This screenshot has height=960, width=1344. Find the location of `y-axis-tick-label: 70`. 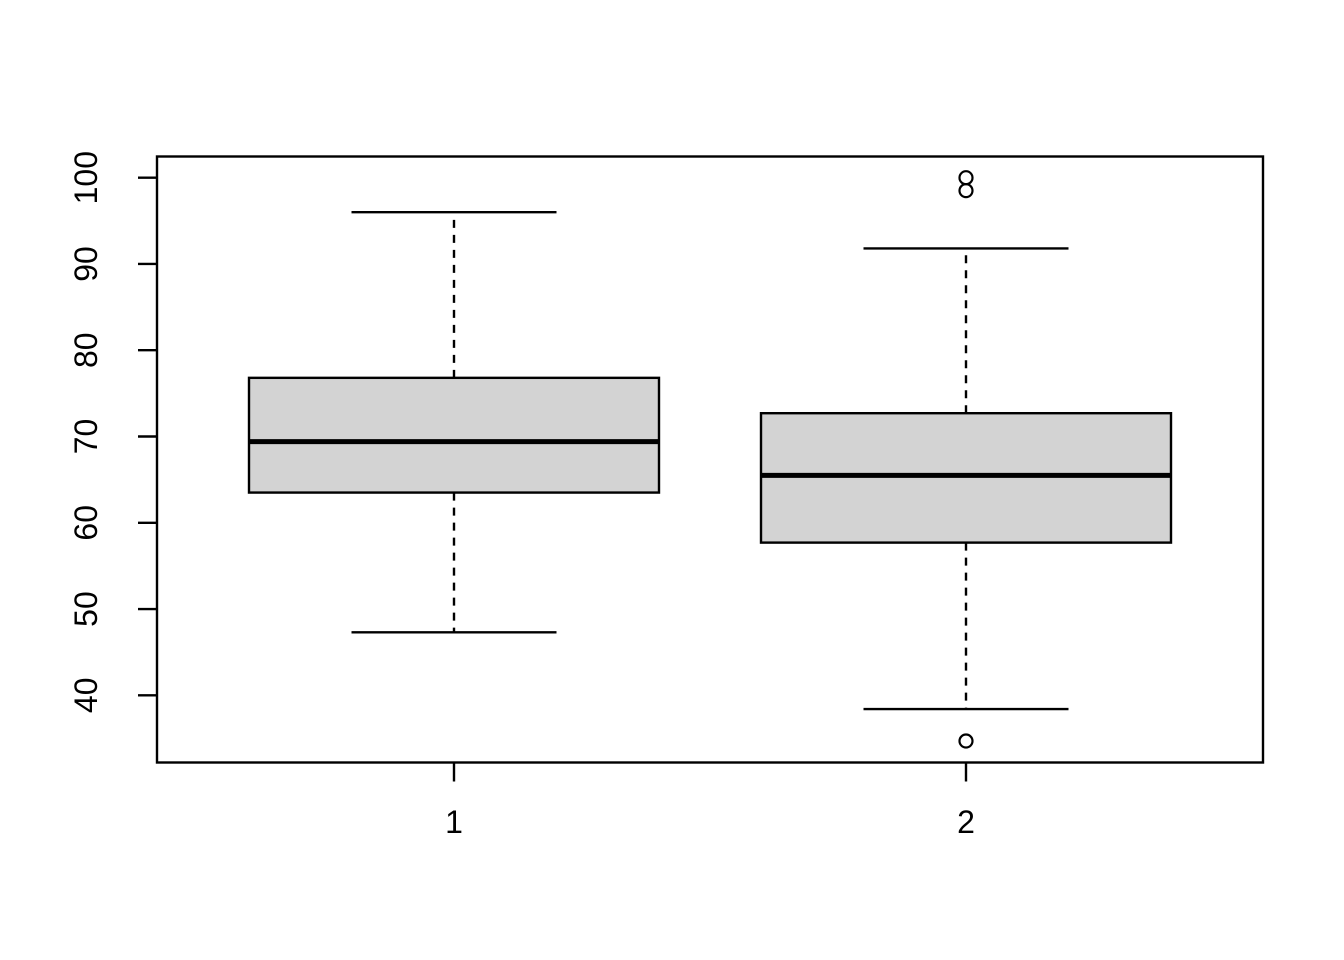

y-axis-tick-label: 70 is located at coordinates (86, 437).